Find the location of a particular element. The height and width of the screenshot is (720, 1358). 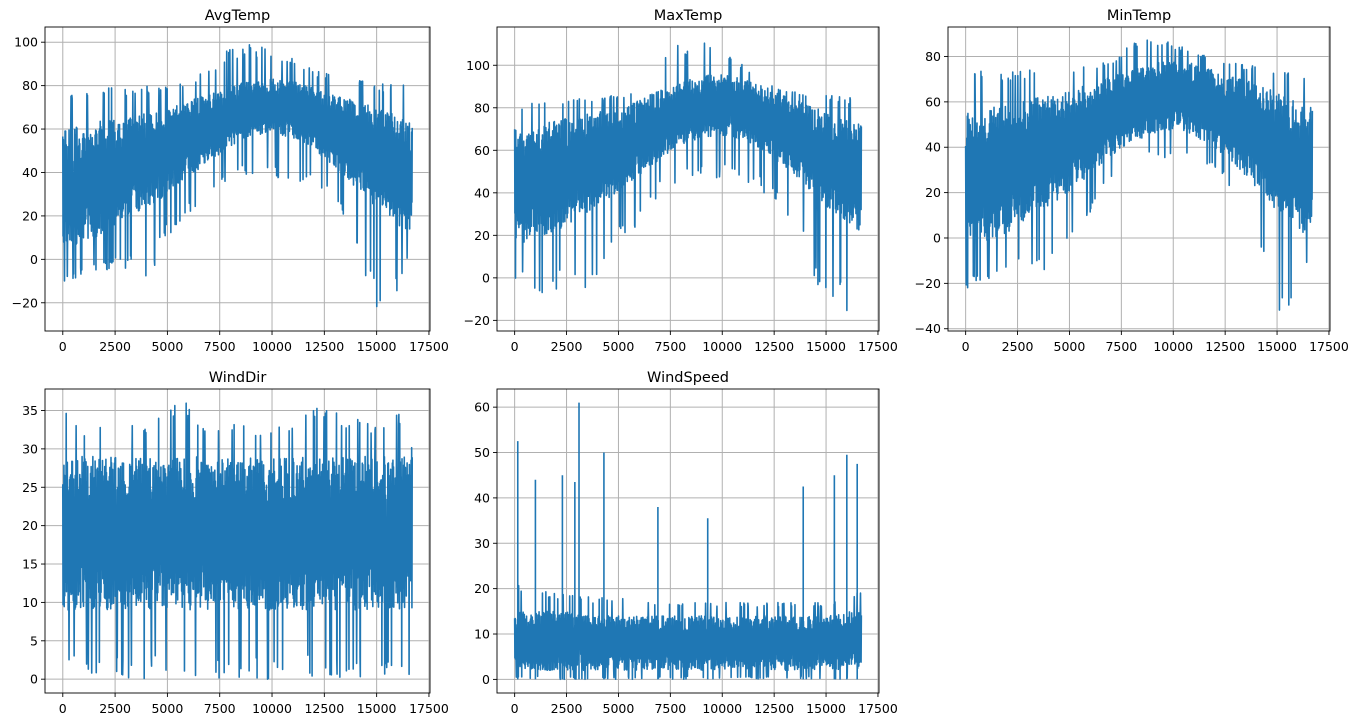

subplot-title: AvgTemp is located at coordinates (238, 16).